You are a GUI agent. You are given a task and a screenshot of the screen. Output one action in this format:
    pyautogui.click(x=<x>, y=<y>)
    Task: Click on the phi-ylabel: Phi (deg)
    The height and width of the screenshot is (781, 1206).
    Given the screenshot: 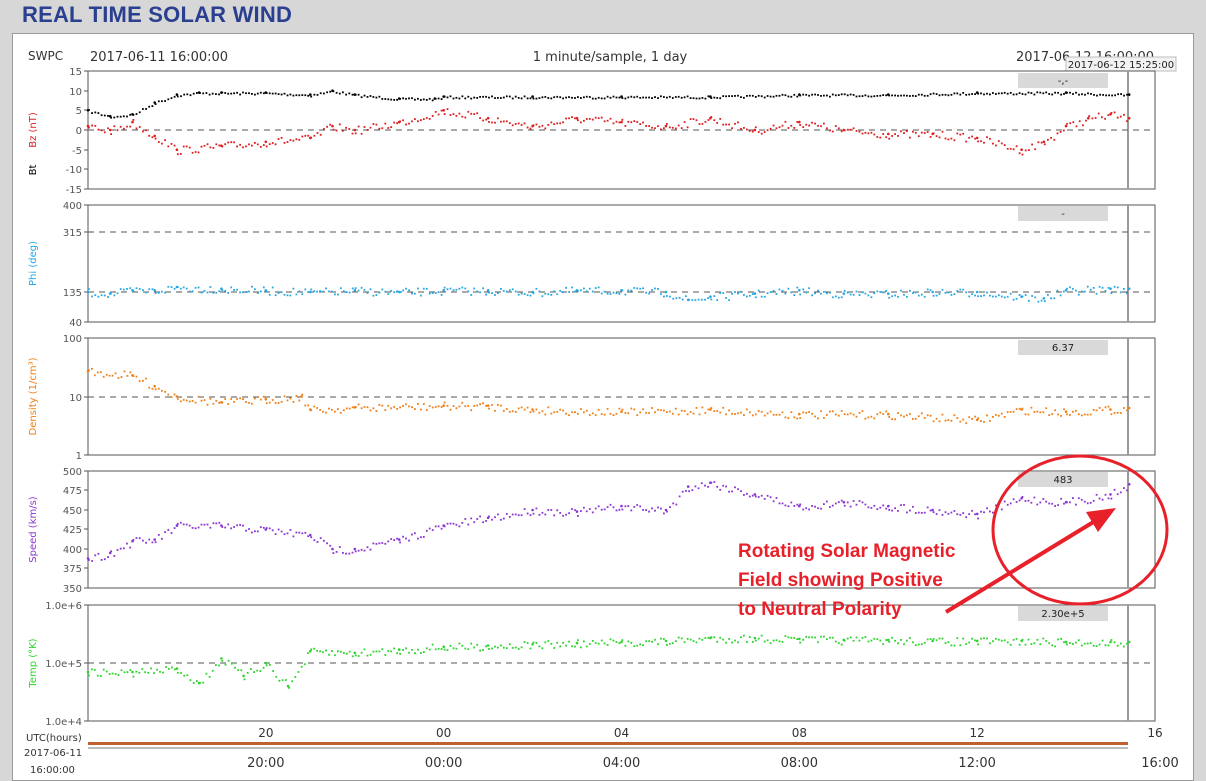 What is the action you would take?
    pyautogui.click(x=33, y=263)
    